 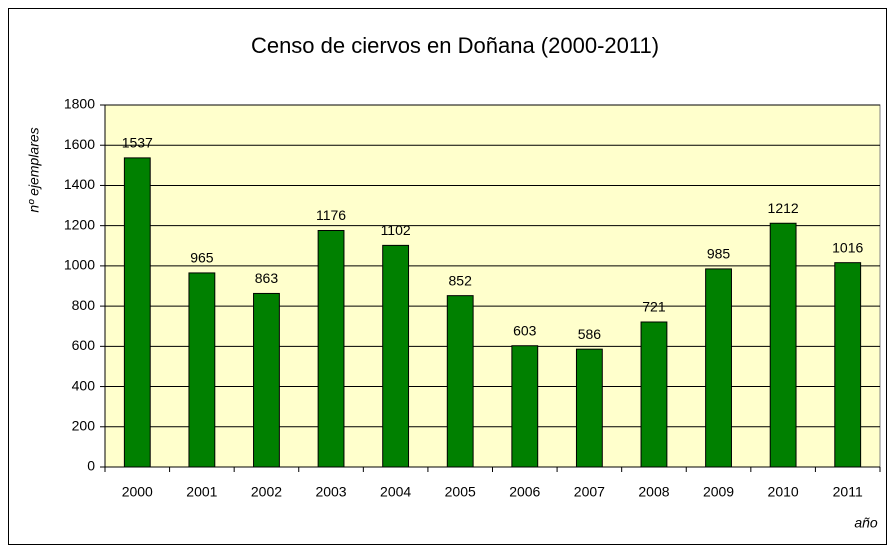 I want to click on y-tick-label: 0, so click(x=91, y=466).